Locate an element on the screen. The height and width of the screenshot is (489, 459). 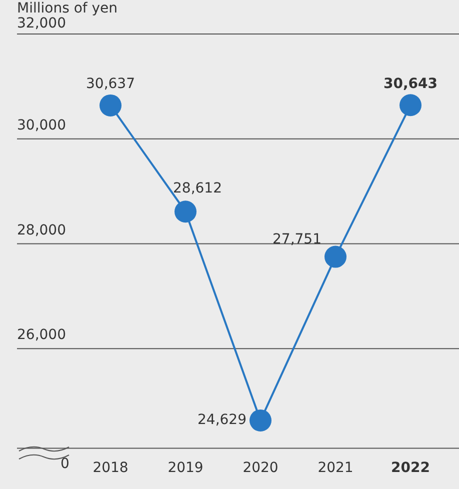
x-tick-label: 2019 is located at coordinates (186, 468).